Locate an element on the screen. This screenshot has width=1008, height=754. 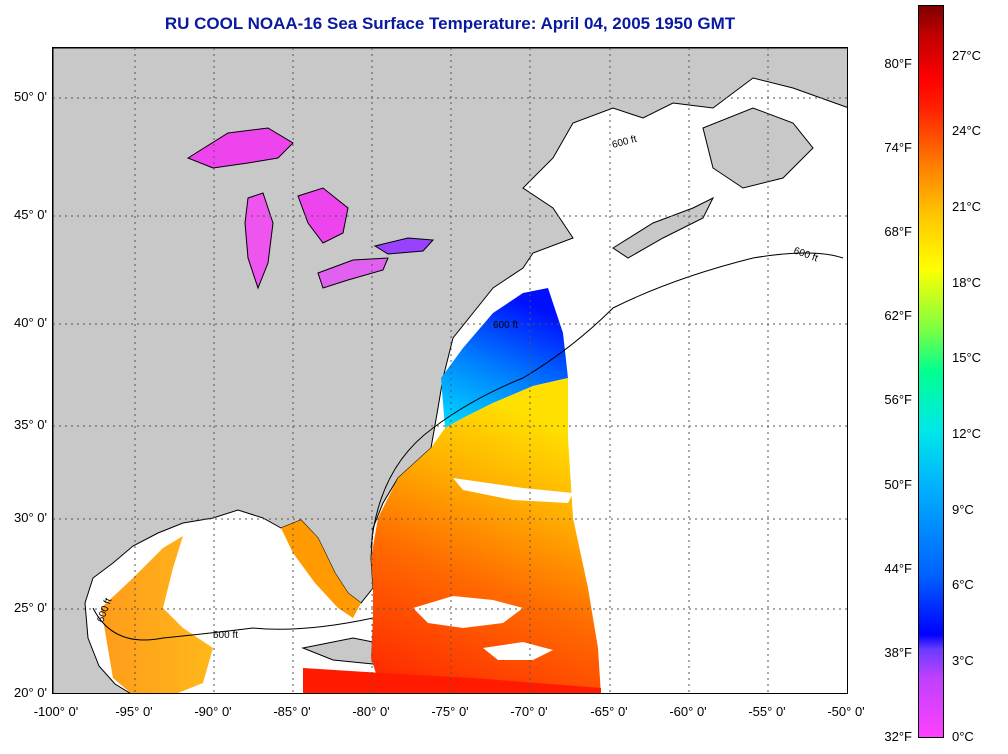
shelf-cold-water is located at coordinates (504, 358).